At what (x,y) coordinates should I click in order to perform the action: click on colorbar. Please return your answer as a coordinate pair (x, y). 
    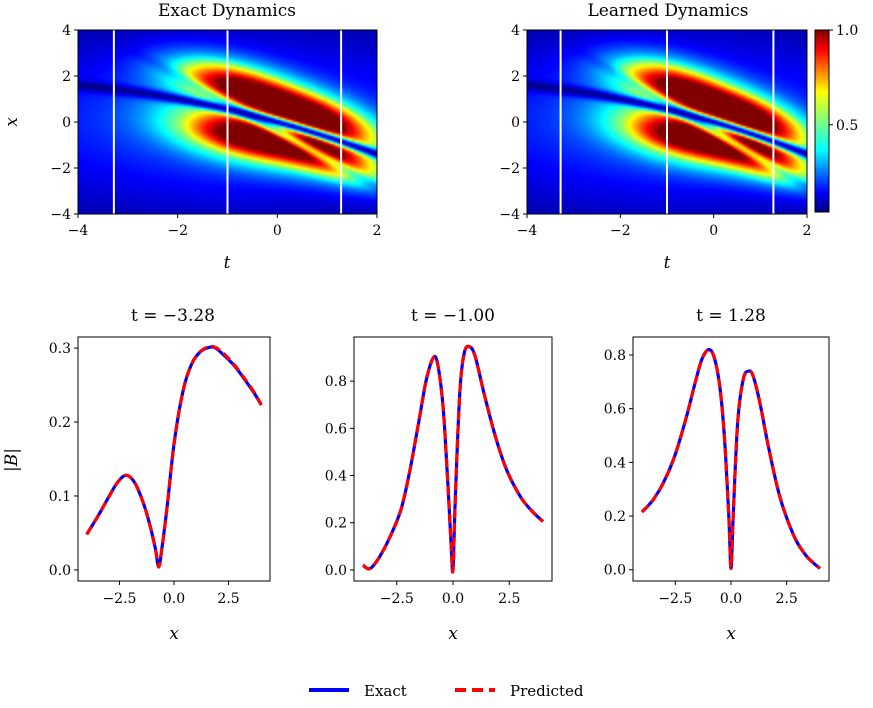
    Looking at the image, I should click on (822, 121).